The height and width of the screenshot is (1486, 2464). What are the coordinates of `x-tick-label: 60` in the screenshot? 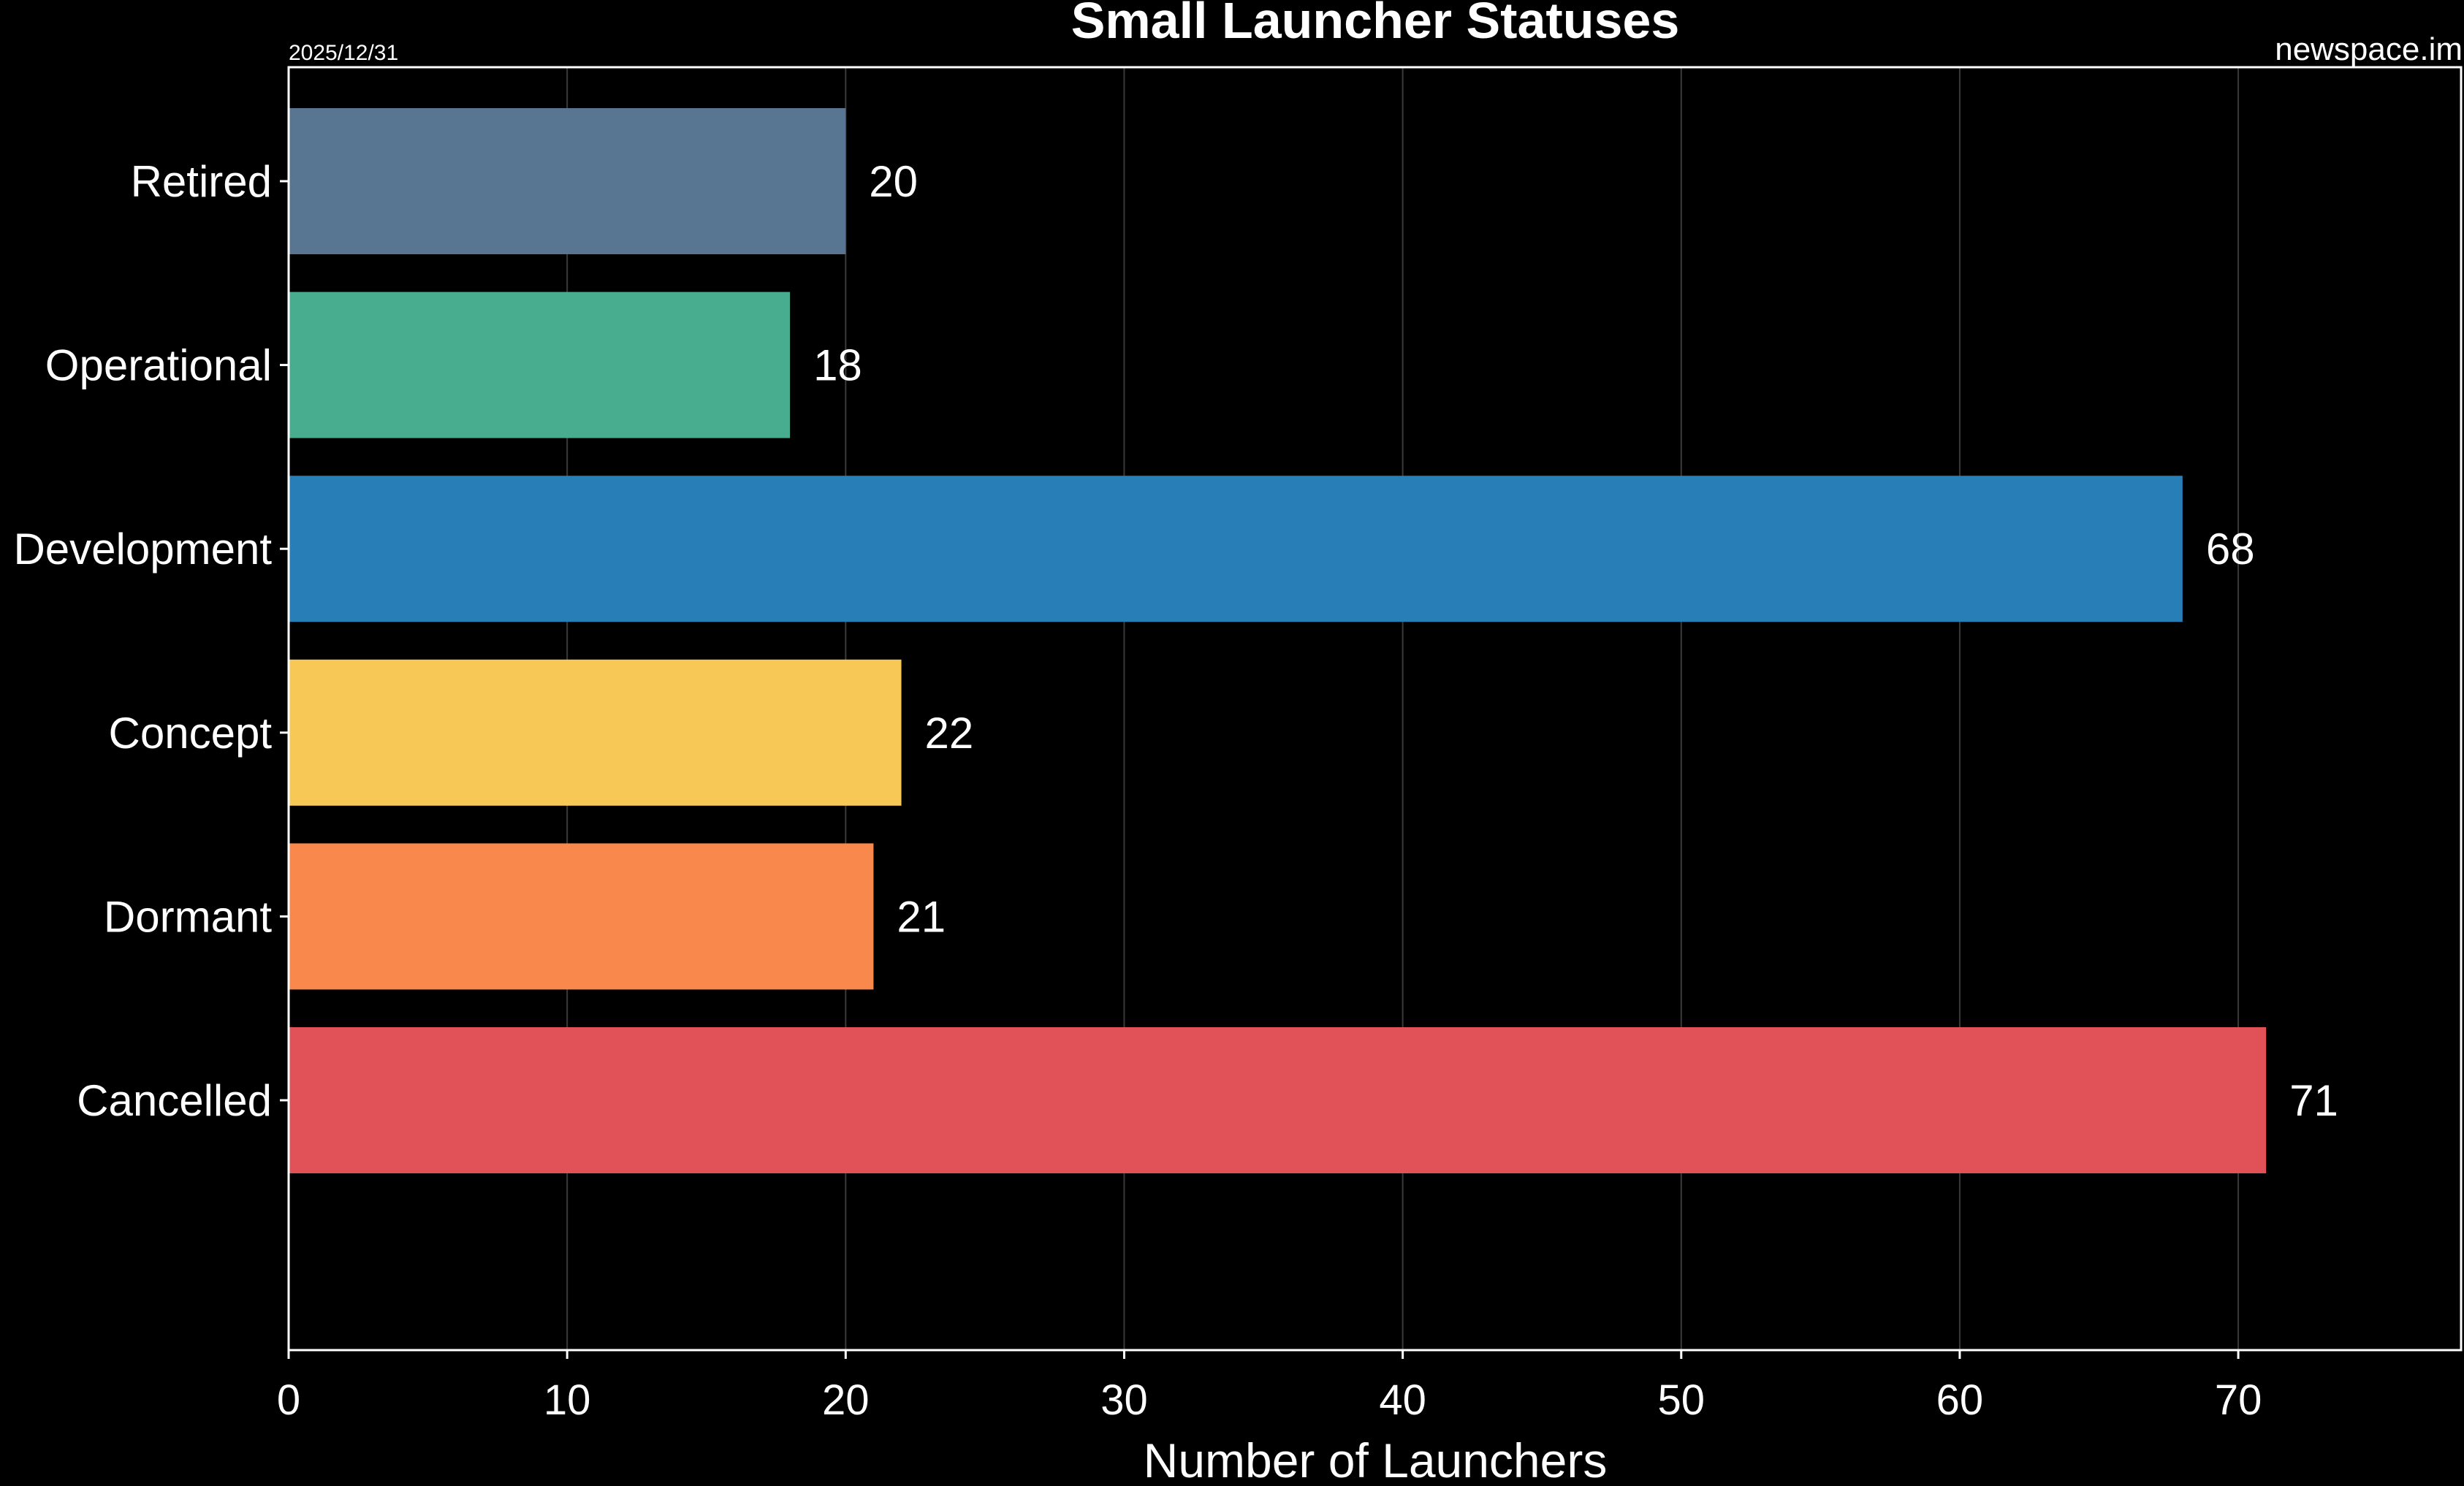 It's located at (1960, 1400).